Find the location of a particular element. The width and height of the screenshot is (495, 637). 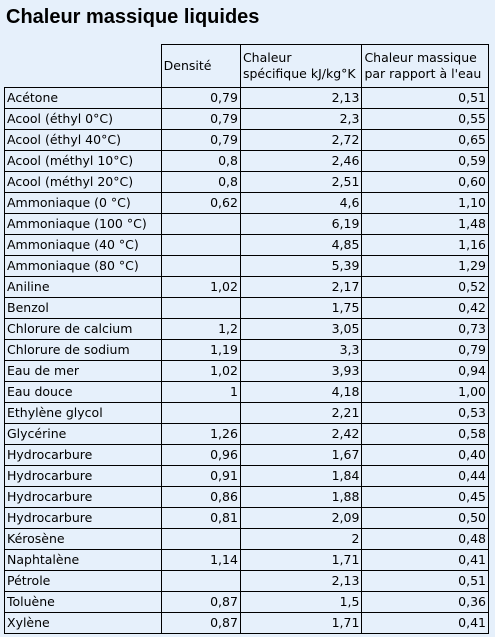

cell-chaleur-specifique: 3,3 is located at coordinates (301, 350).